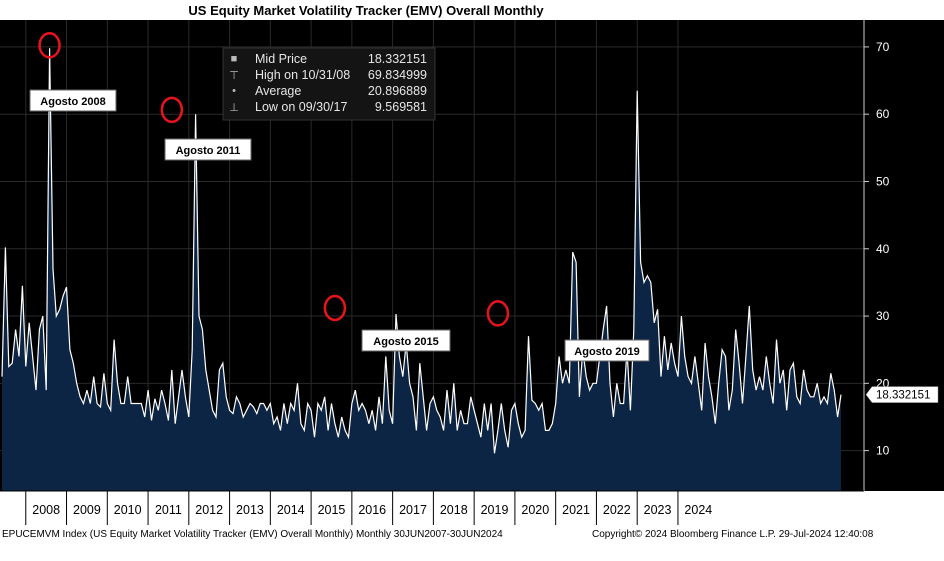 This screenshot has width=944, height=561. What do you see at coordinates (234, 59) in the screenshot?
I see `square-icon: ■` at bounding box center [234, 59].